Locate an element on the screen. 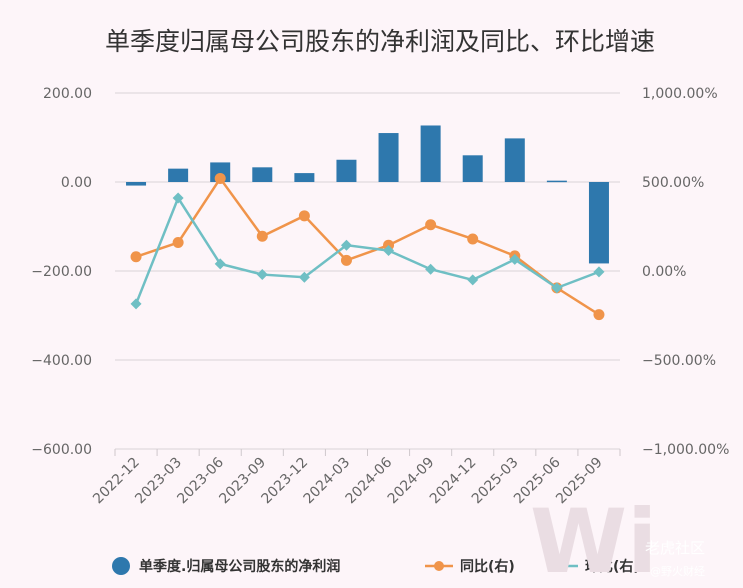  legend-bar-label: 单季度.归属母公司股东的净利润 is located at coordinates (239, 566).